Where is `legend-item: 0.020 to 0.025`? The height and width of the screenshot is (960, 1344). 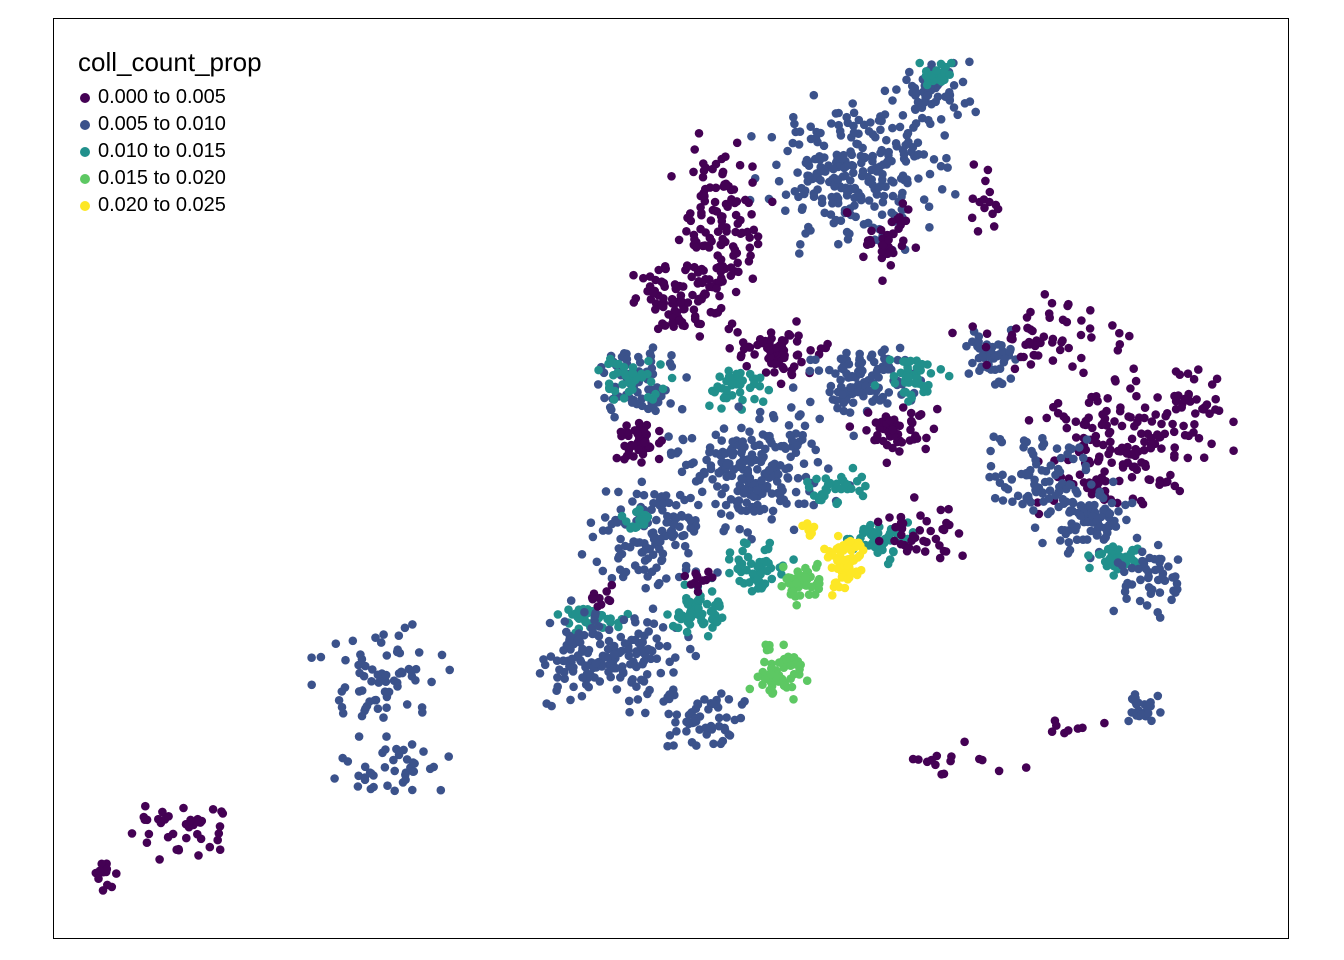 legend-item: 0.020 to 0.025 is located at coordinates (170, 205).